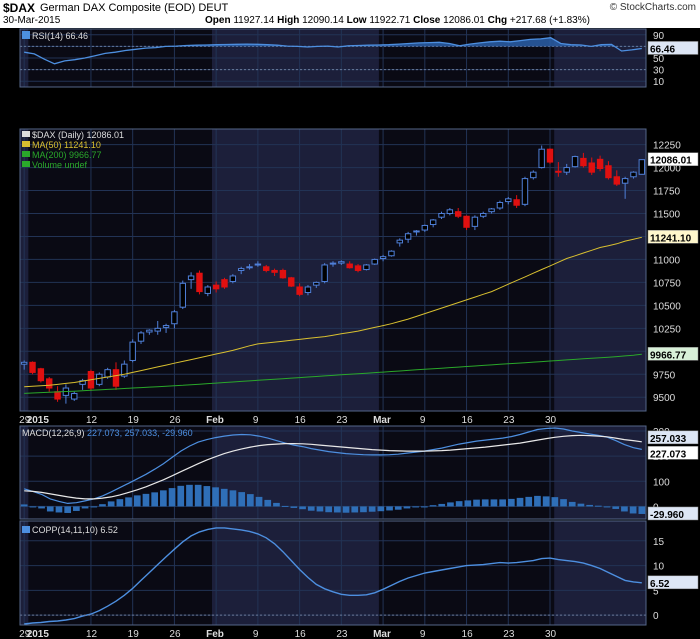 The image size is (700, 639). I want to click on signal-last-tag-bg, so click(673, 453).